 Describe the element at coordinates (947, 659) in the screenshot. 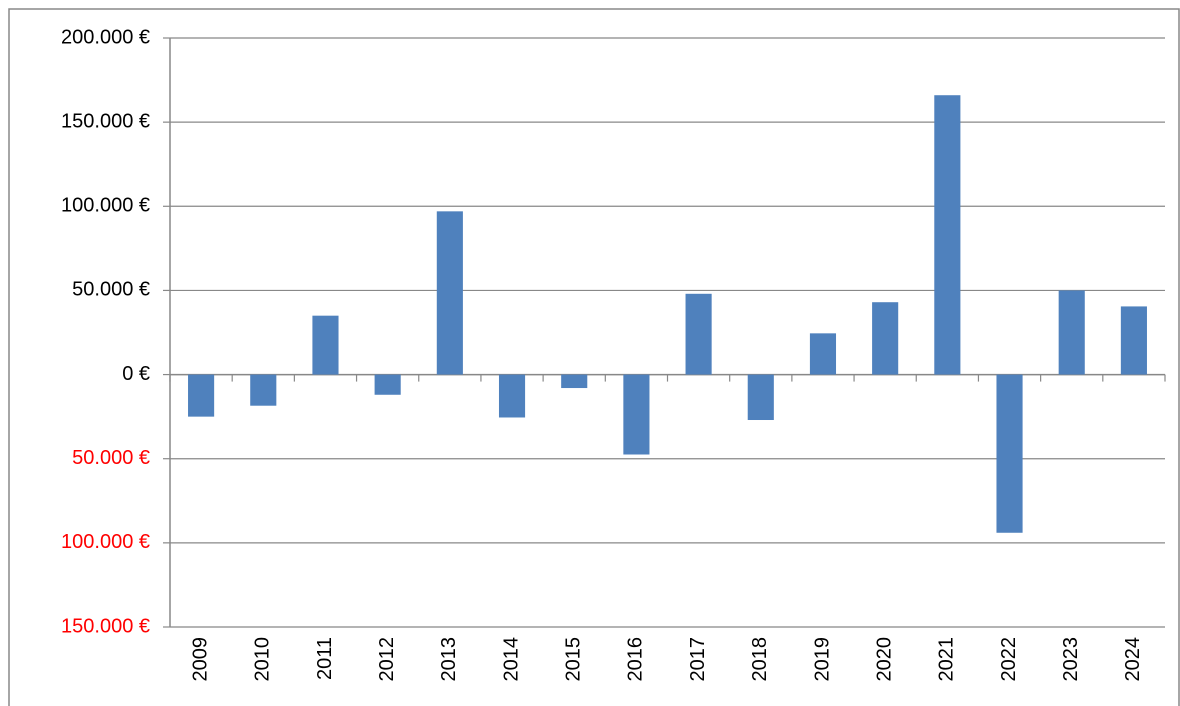

I see `x-tick-label: 2021` at that location.